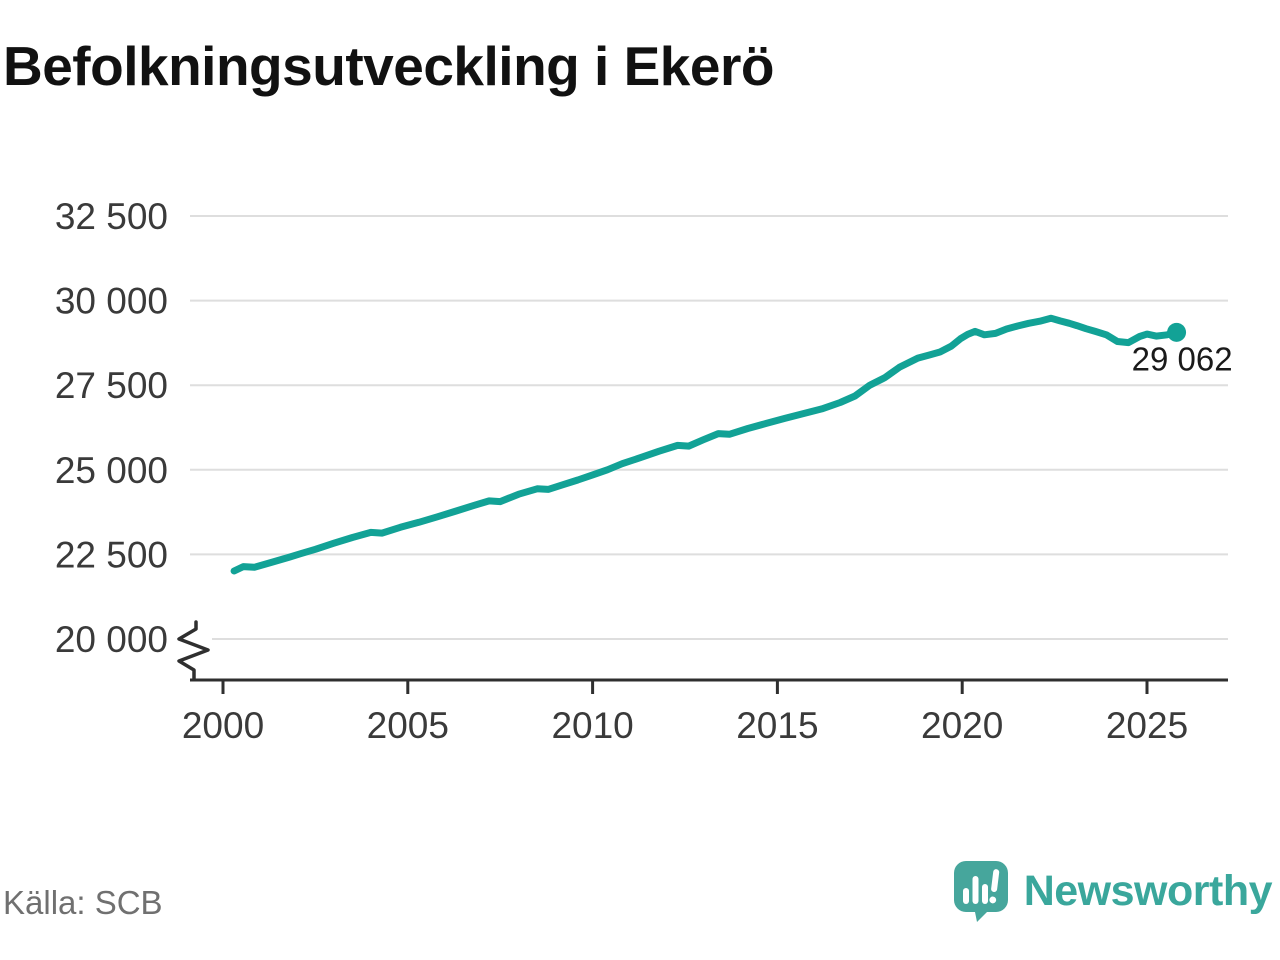 This screenshot has height=960, width=1280. I want to click on x-tick-label: 2020, so click(962, 725).